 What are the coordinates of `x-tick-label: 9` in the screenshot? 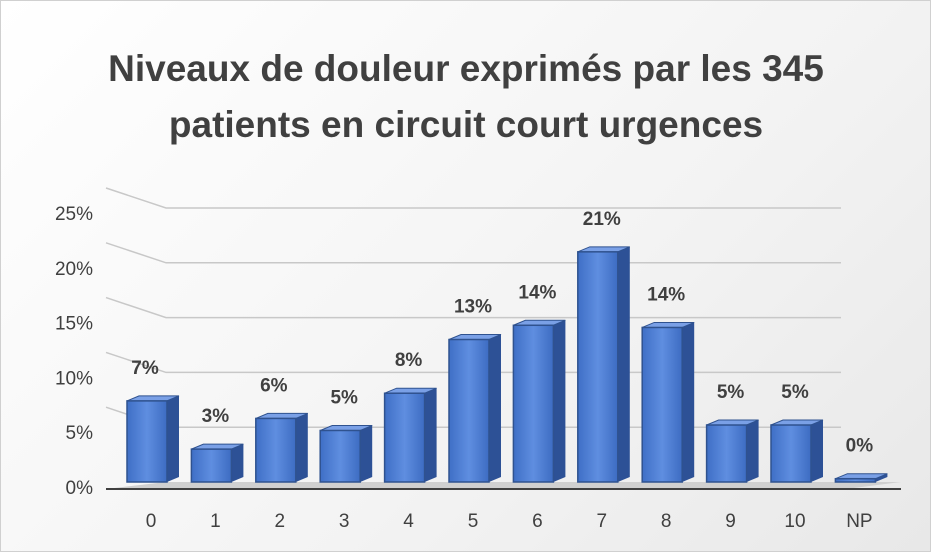 It's located at (730, 521).